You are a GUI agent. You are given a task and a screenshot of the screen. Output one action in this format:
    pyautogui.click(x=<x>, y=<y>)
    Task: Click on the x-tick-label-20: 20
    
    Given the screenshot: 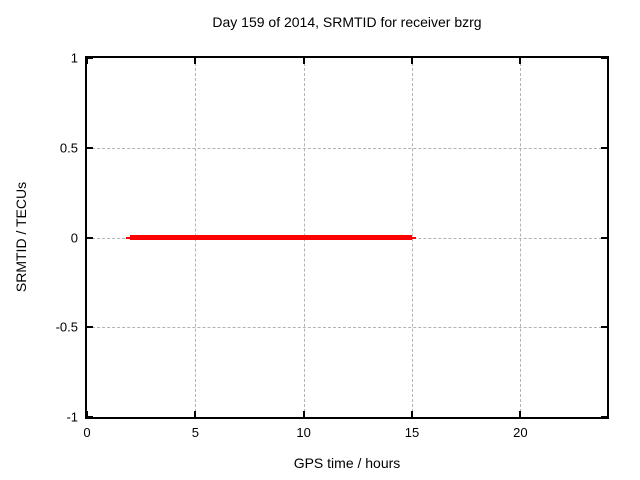 What is the action you would take?
    pyautogui.click(x=520, y=432)
    